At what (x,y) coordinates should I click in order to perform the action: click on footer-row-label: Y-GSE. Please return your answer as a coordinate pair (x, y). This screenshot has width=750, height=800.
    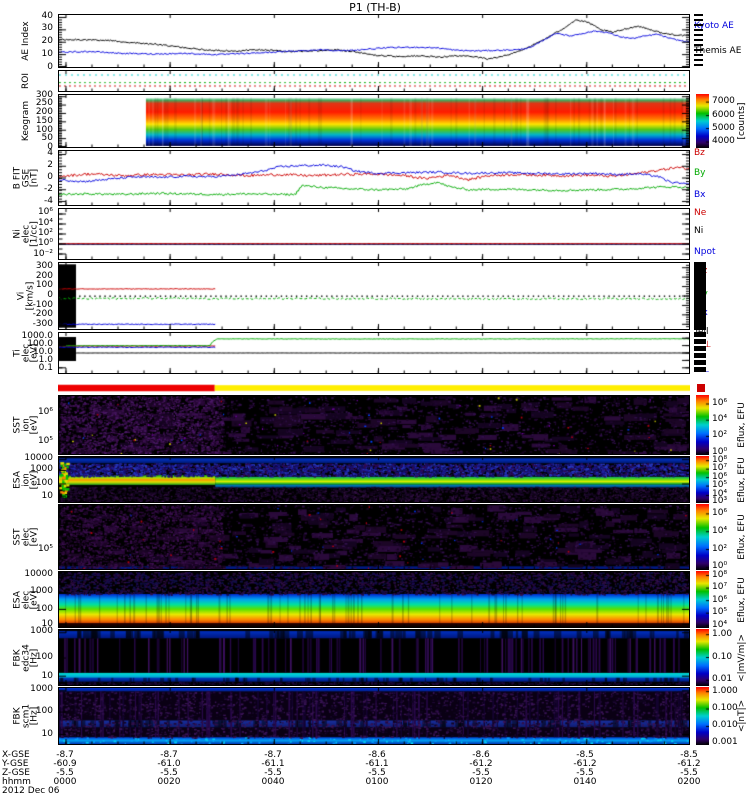
    Looking at the image, I should click on (15, 764).